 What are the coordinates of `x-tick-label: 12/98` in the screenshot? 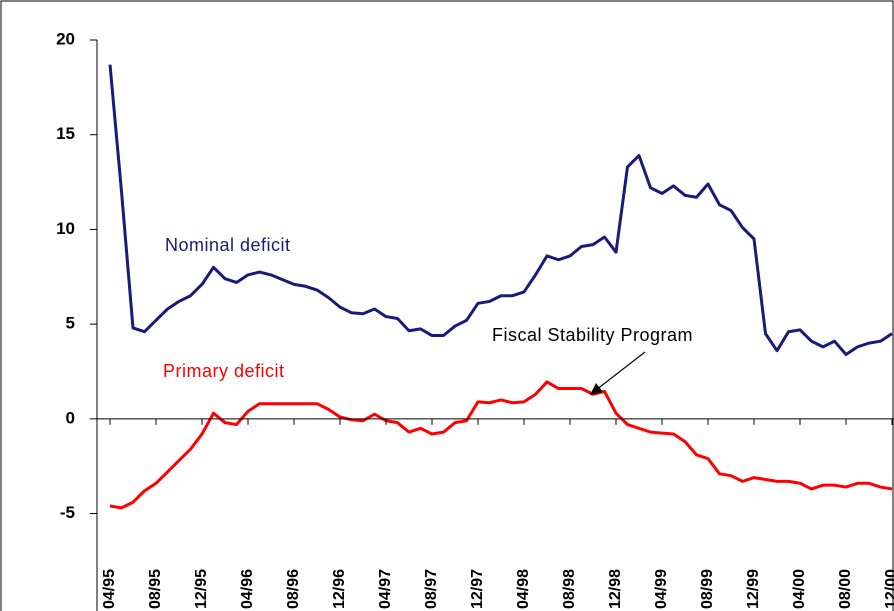 It's located at (615, 589).